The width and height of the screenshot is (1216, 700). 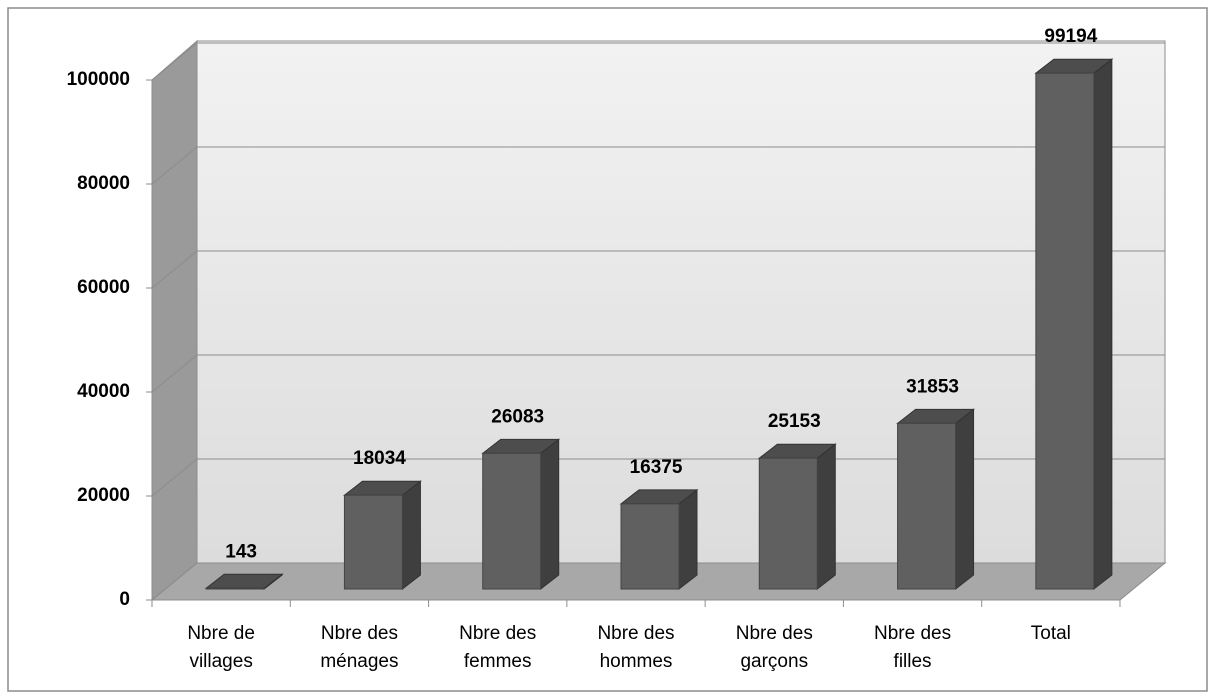 What do you see at coordinates (103, 183) in the screenshot?
I see `y-tick-label: 80000` at bounding box center [103, 183].